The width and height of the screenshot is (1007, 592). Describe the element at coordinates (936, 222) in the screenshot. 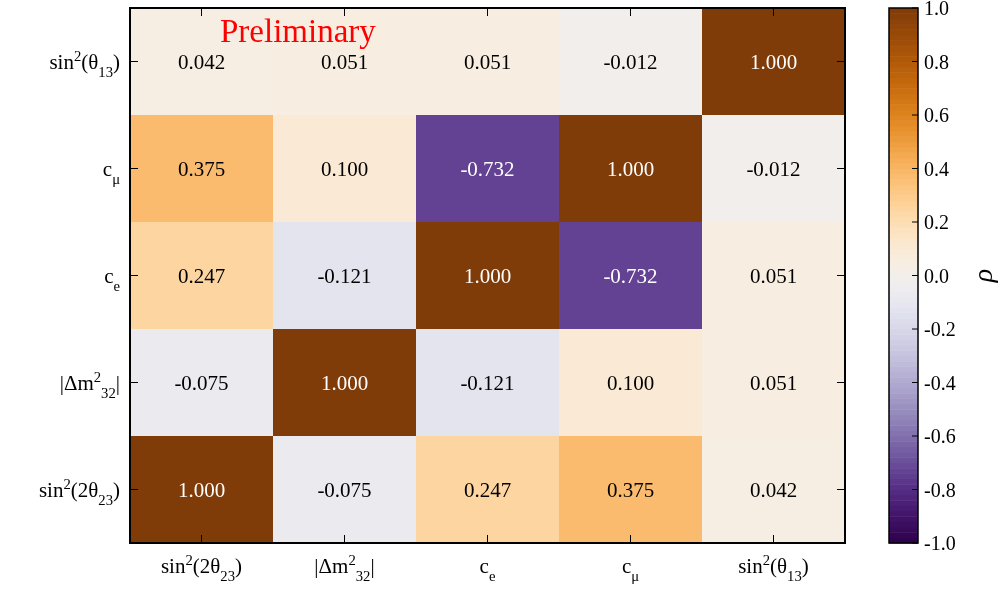

I see `color-bar-label: 0.2` at that location.